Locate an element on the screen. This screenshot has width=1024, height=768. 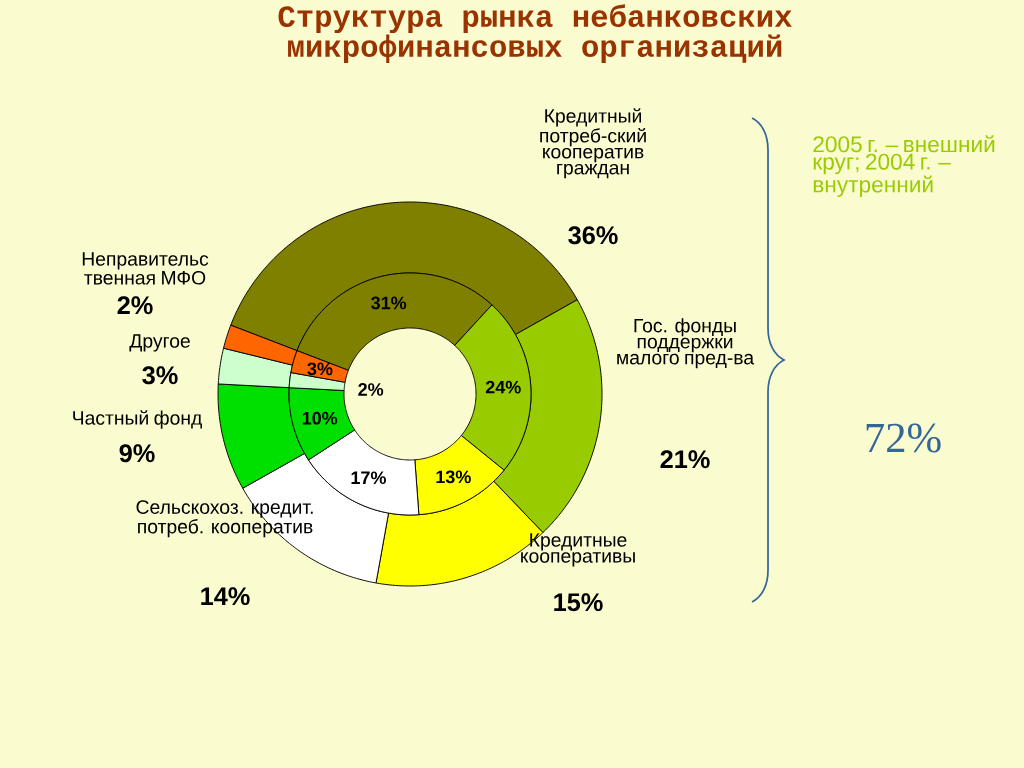
slice-label: Сельскохоз. кредит. потреб. кооператив is located at coordinates (224, 519).